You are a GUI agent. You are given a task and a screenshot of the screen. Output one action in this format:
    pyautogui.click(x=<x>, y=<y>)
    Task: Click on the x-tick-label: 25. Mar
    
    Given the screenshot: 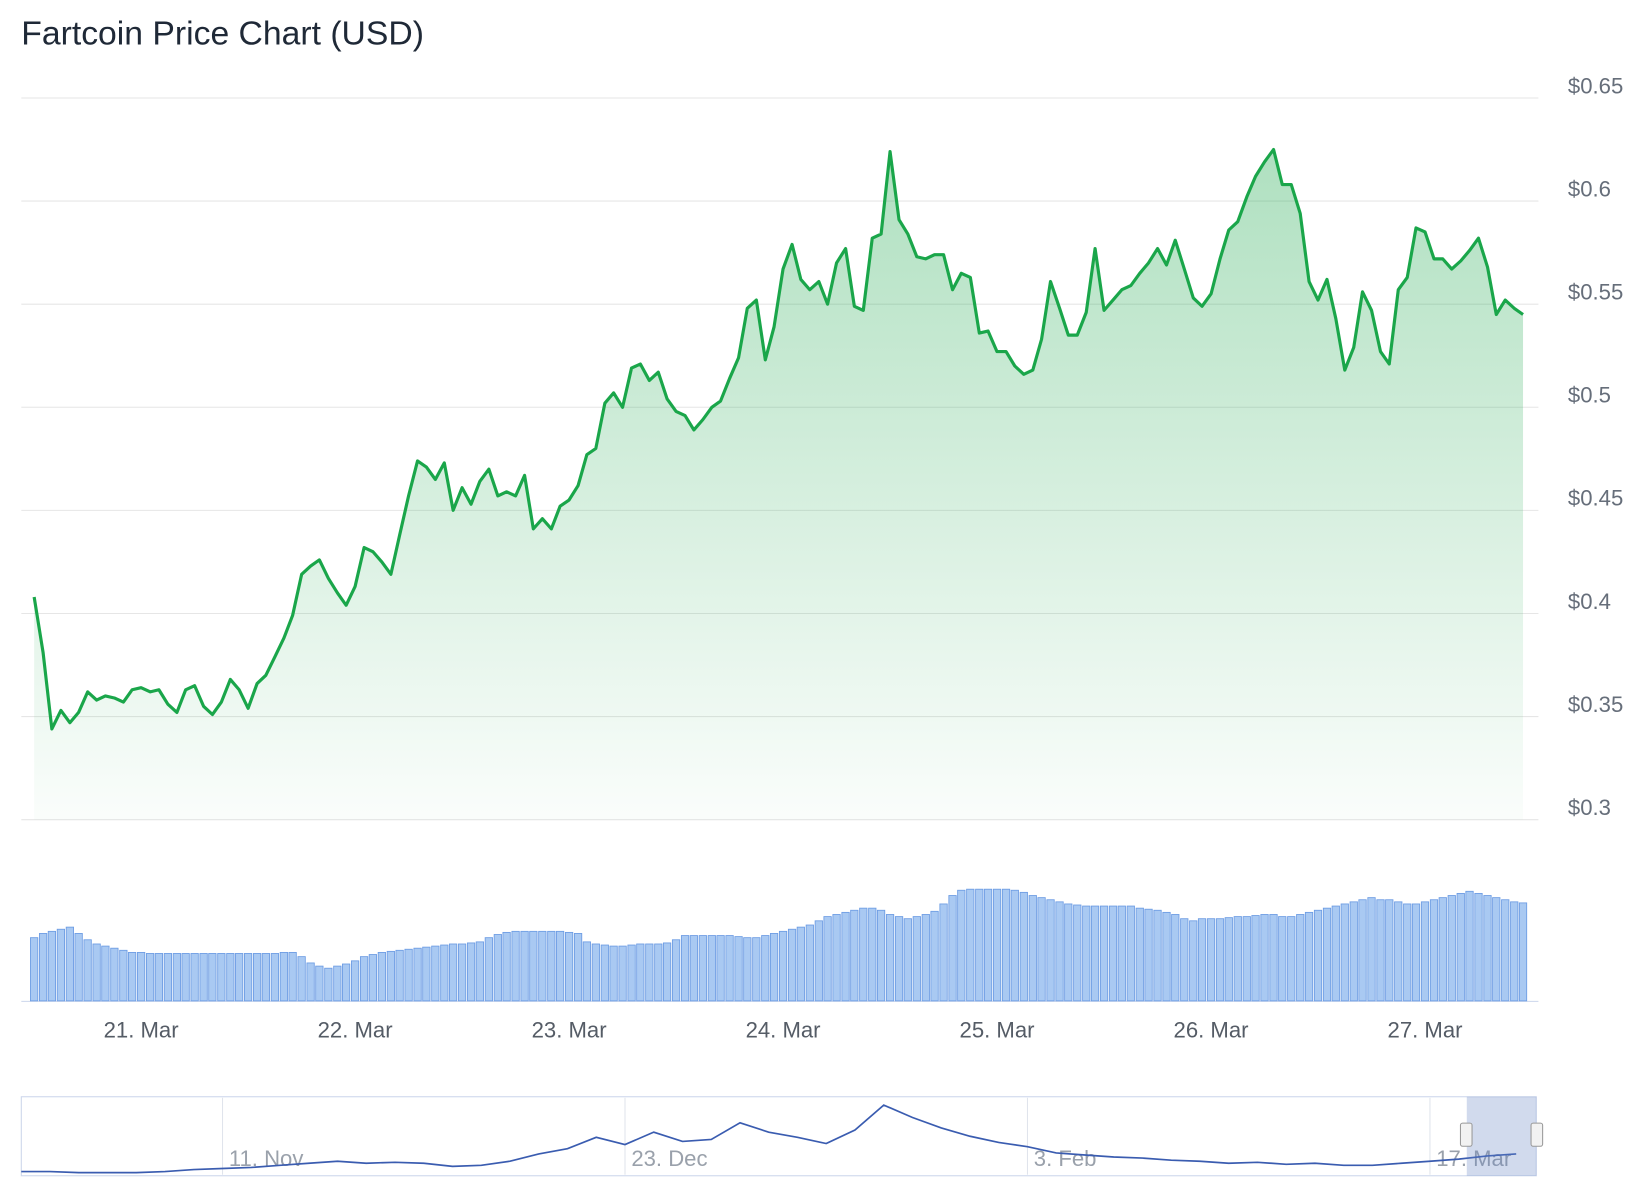 What is the action you would take?
    pyautogui.click(x=997, y=1029)
    